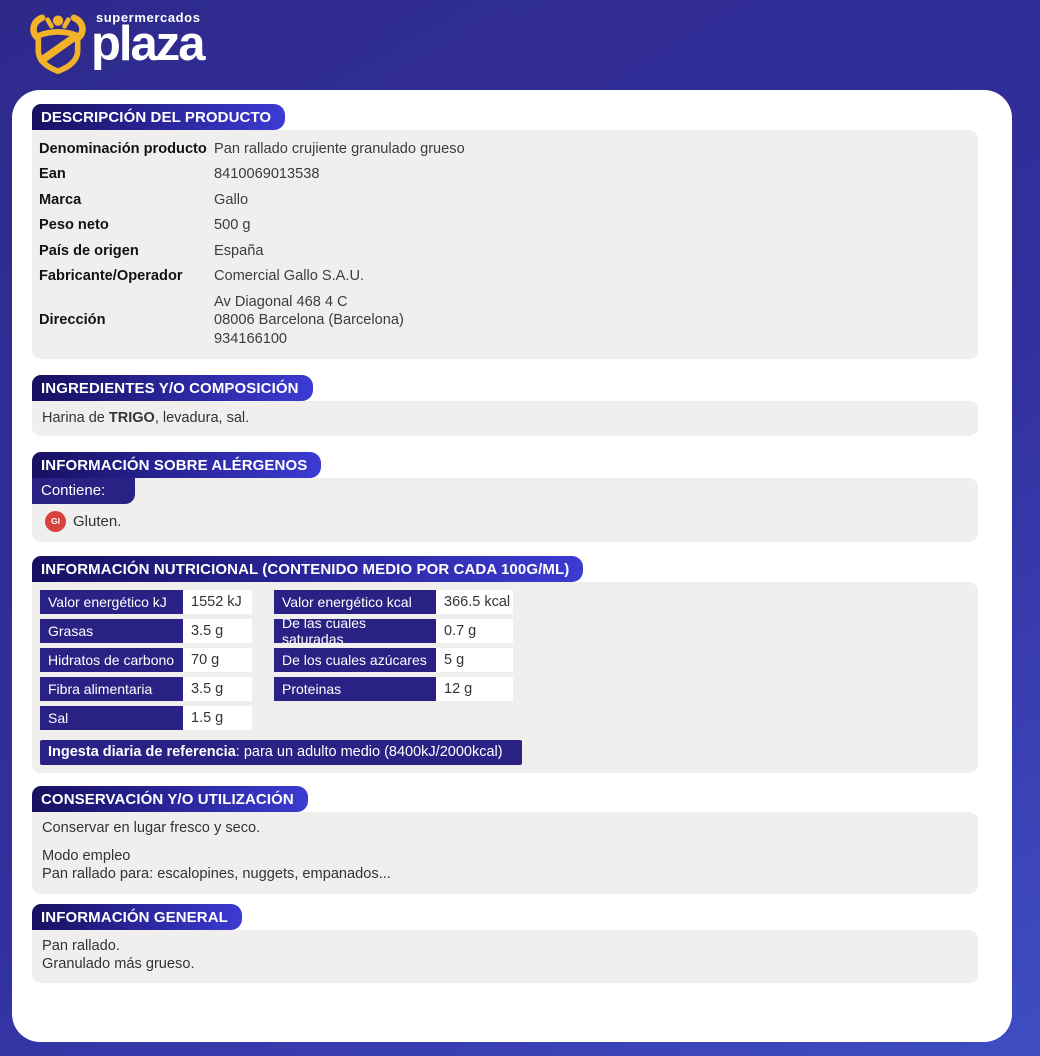 The width and height of the screenshot is (1040, 1056). I want to click on nutrition-label-cell: Sal, so click(111, 717).